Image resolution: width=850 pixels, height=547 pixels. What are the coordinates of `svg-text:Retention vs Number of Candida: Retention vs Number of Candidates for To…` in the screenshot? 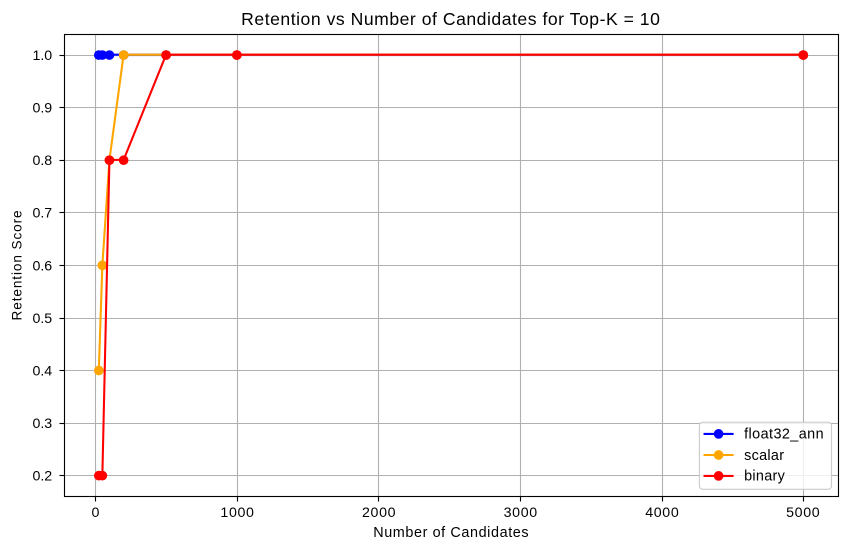 It's located at (450, 19).